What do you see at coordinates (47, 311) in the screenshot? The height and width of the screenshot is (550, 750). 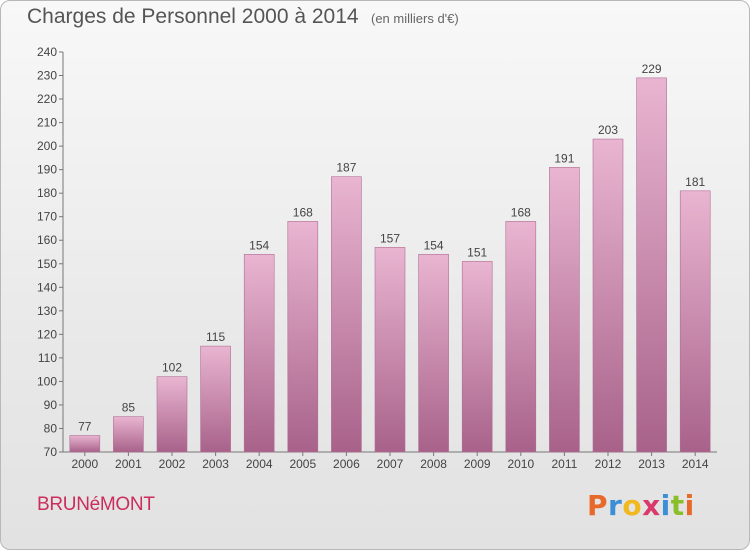 I see `y-tick-label: 130` at bounding box center [47, 311].